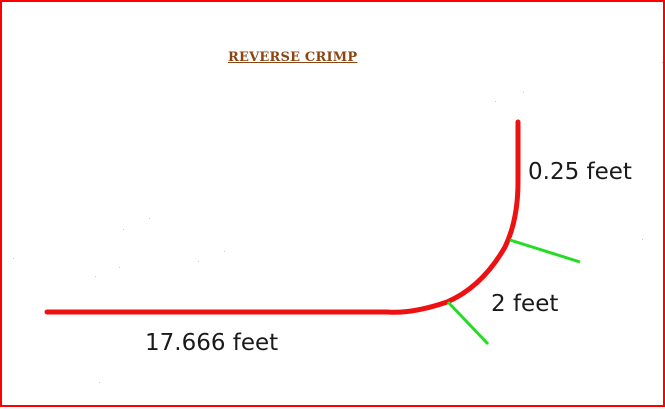 Image resolution: width=665 pixels, height=409 pixels. Describe the element at coordinates (468, 323) in the screenshot. I see `arc-start-marker` at that location.